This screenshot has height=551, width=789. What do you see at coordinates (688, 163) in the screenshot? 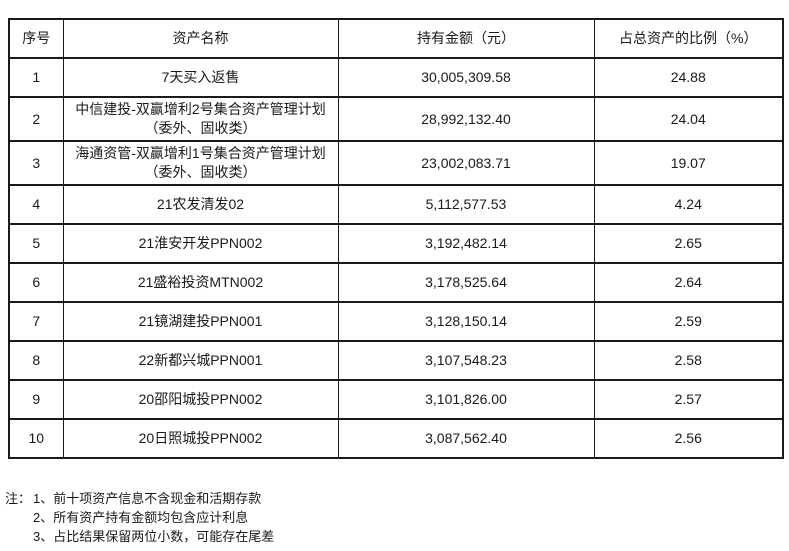
I see `asset-percentage-cell: 19.07` at bounding box center [688, 163].